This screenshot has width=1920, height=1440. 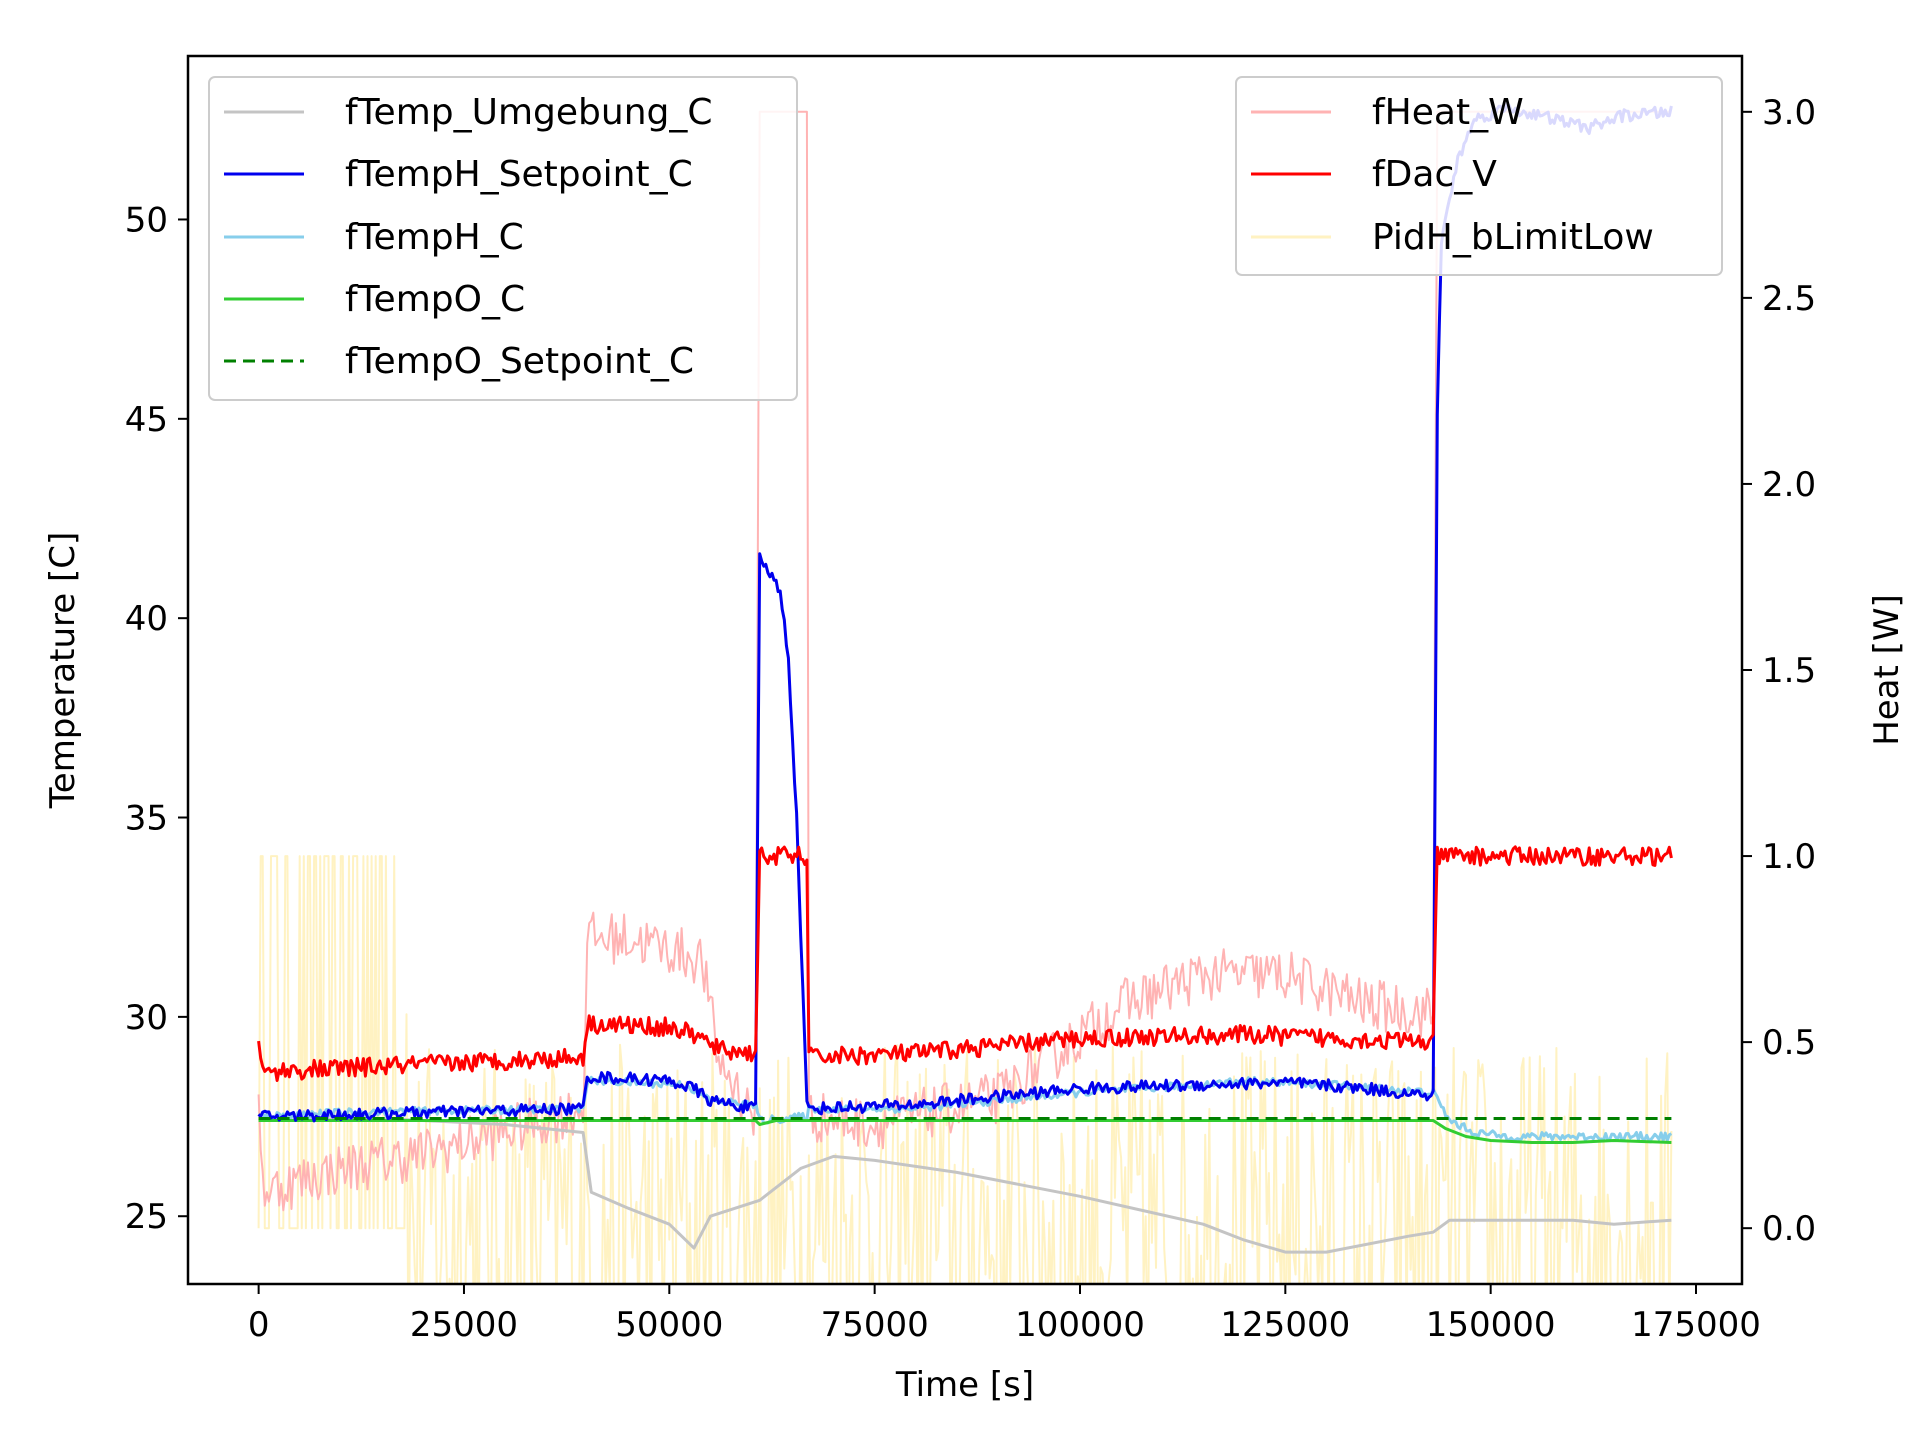 What do you see at coordinates (146, 220) in the screenshot?
I see `y-left-tick-label: 50` at bounding box center [146, 220].